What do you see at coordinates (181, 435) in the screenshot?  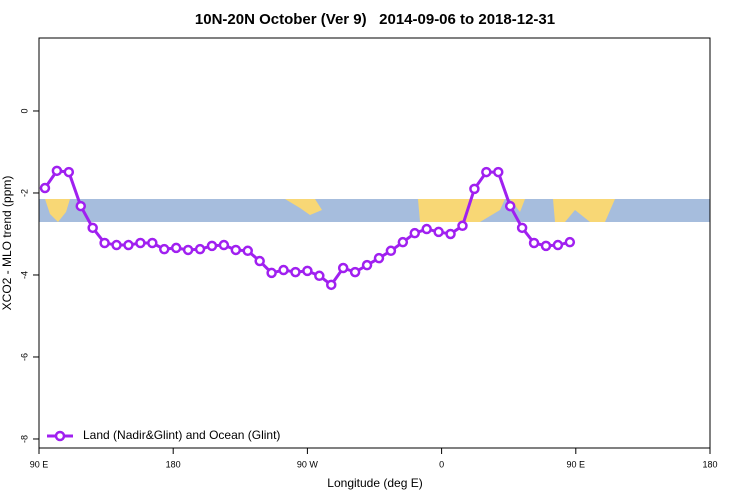 I see `legend-label: Land (Nadir&Glint) and Ocean (Glint)` at bounding box center [181, 435].